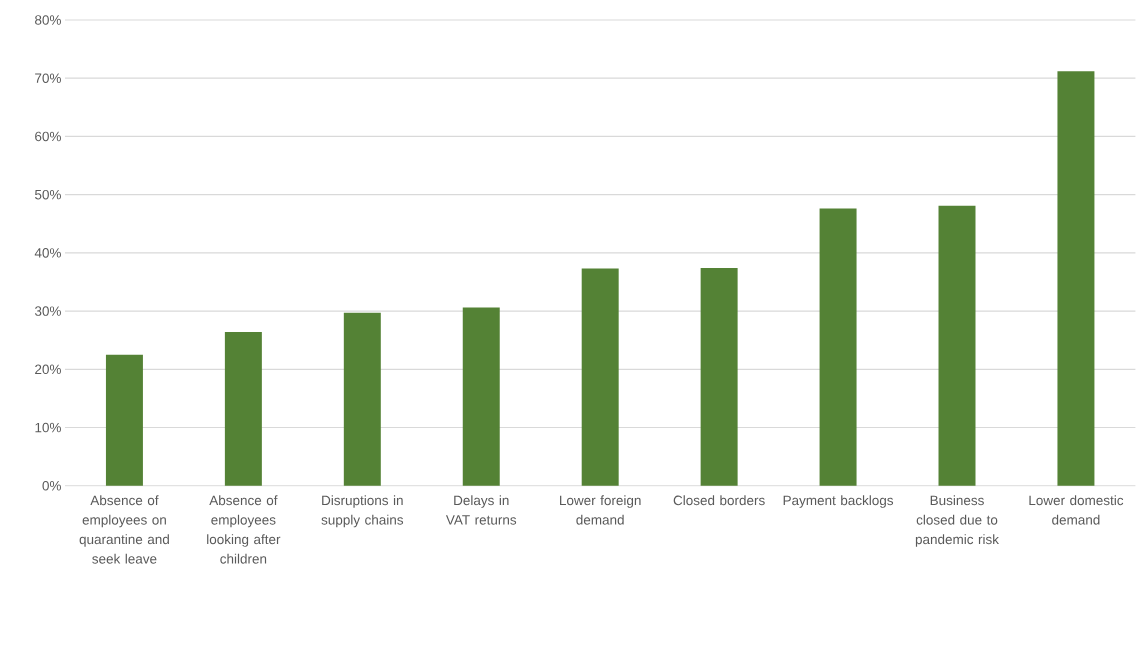  What do you see at coordinates (244, 529) in the screenshot?
I see `x-tick-label: Absence of employees looking after children` at bounding box center [244, 529].